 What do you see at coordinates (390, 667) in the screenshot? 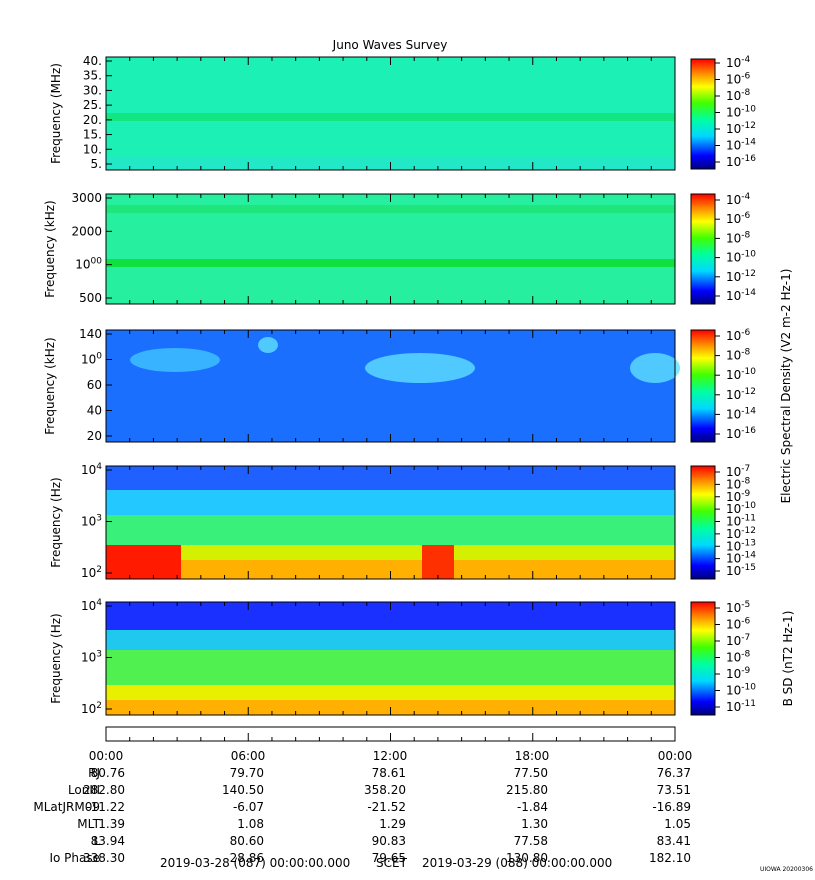
I see `panel-5-layer-green` at bounding box center [390, 667].